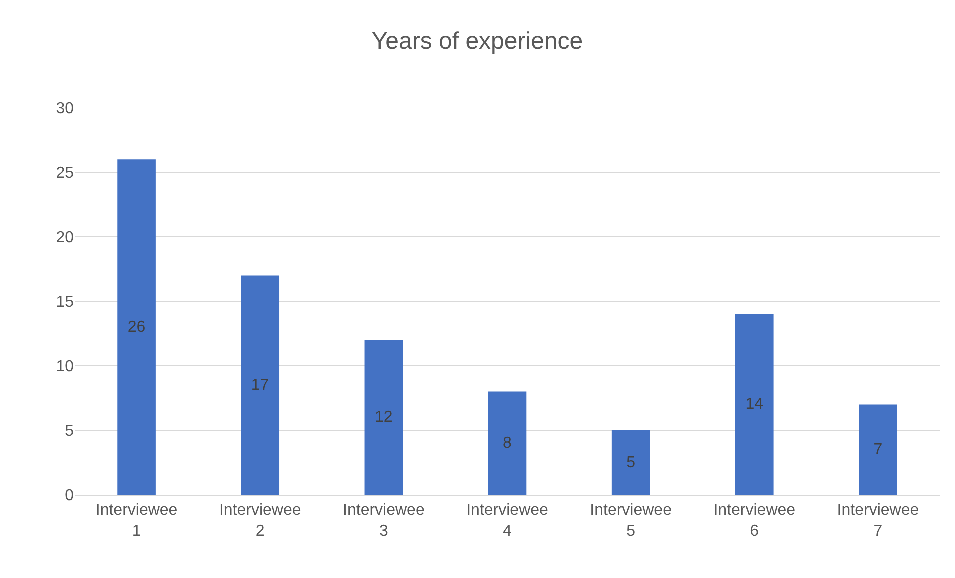 The width and height of the screenshot is (955, 578). Describe the element at coordinates (137, 521) in the screenshot. I see `x-tick-label: Interviewee 1` at that location.